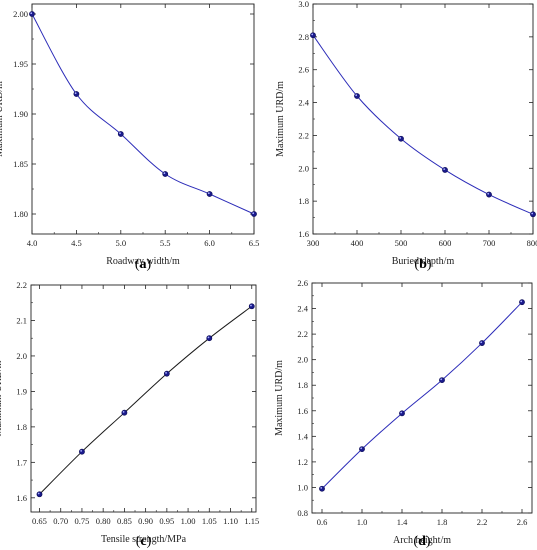 This screenshot has height=550, width=537. I want to click on y-tick-label-a: 1.85, so click(20, 164).